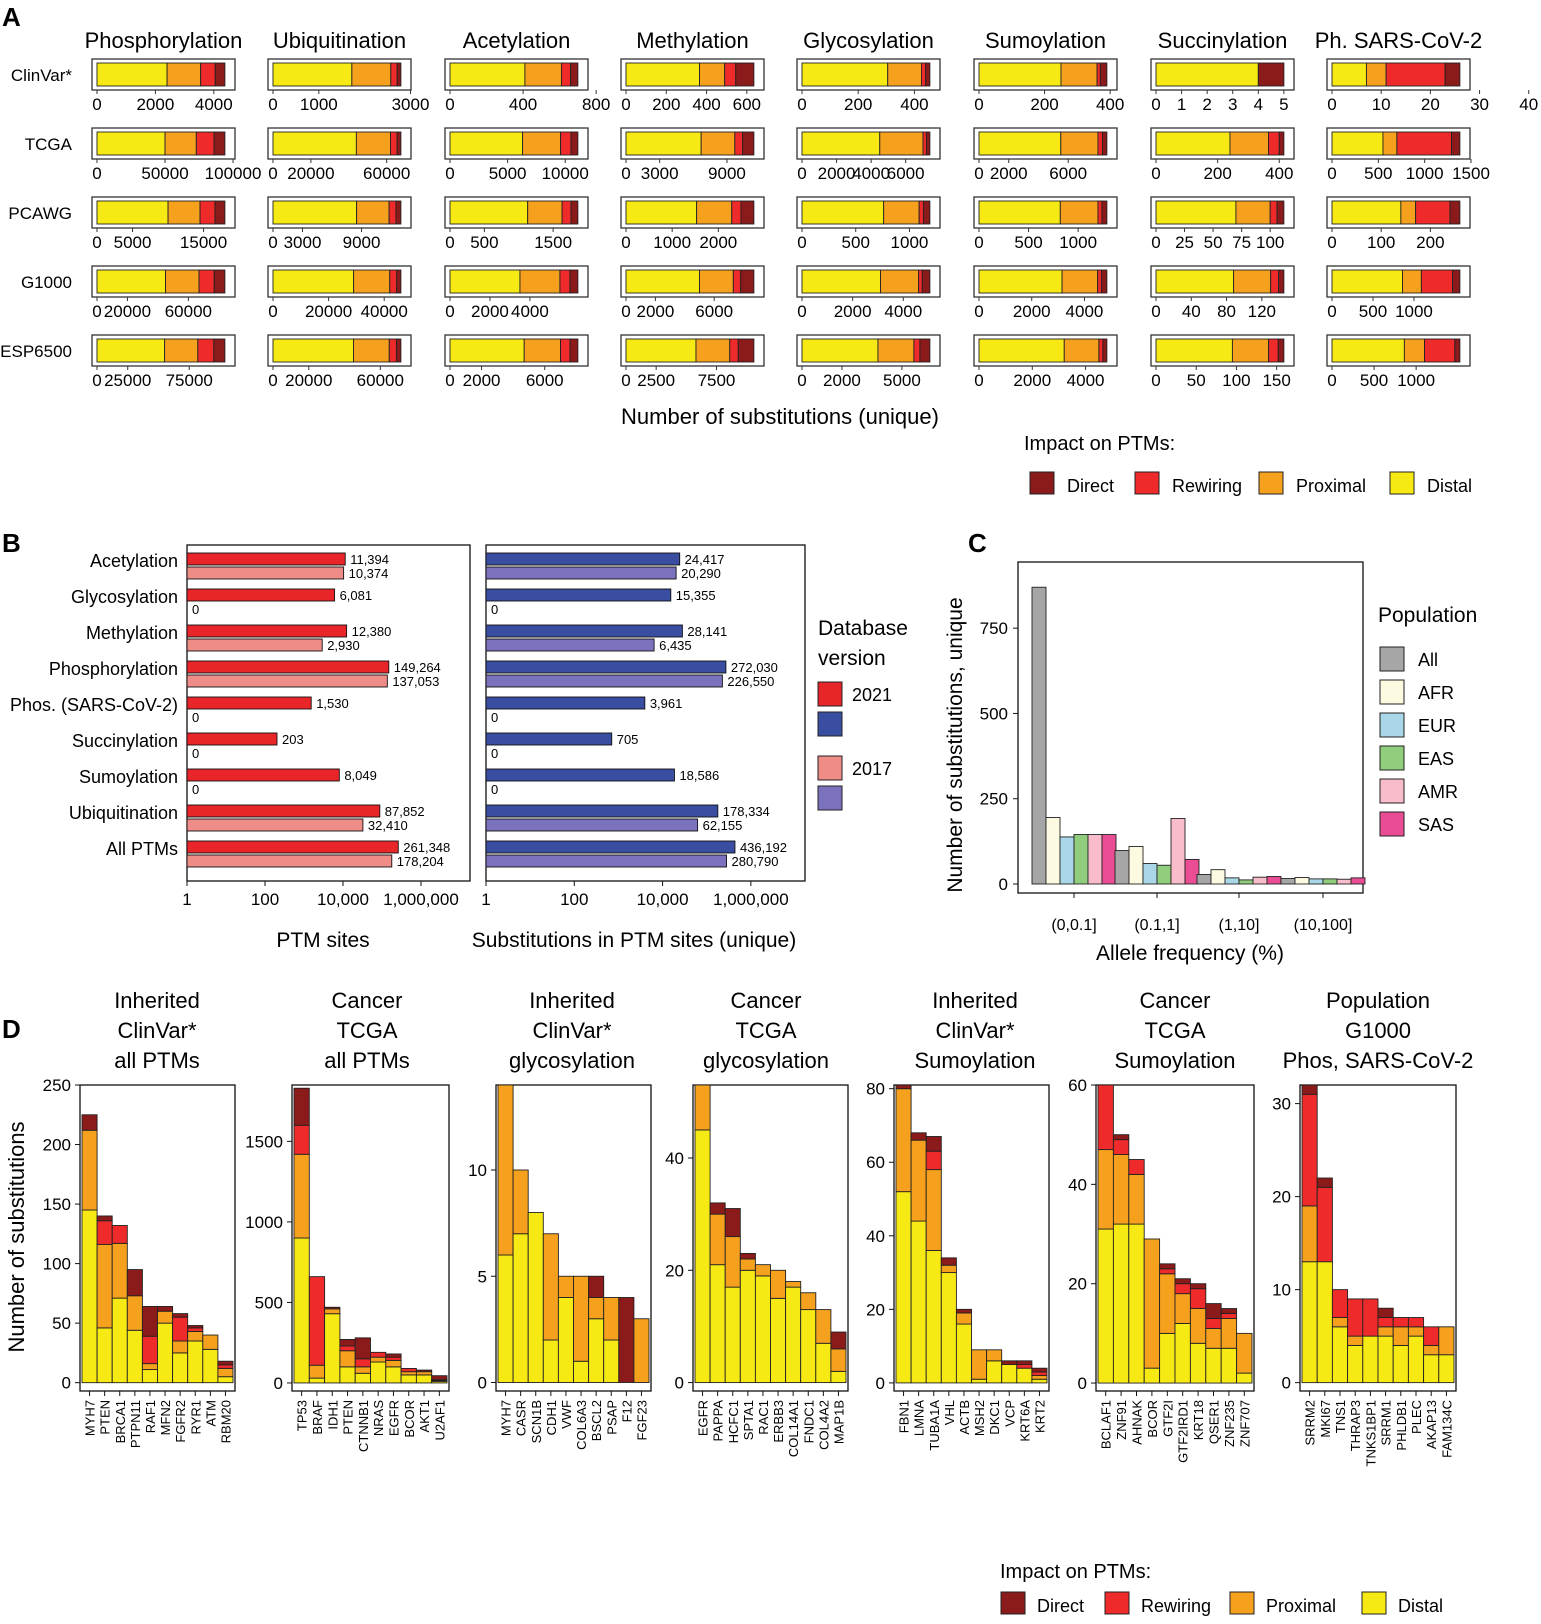 This screenshot has height=1624, width=1541. What do you see at coordinates (780, 416) in the screenshot?
I see `panel-a-xlabel: Number of substitutions (unique)` at bounding box center [780, 416].